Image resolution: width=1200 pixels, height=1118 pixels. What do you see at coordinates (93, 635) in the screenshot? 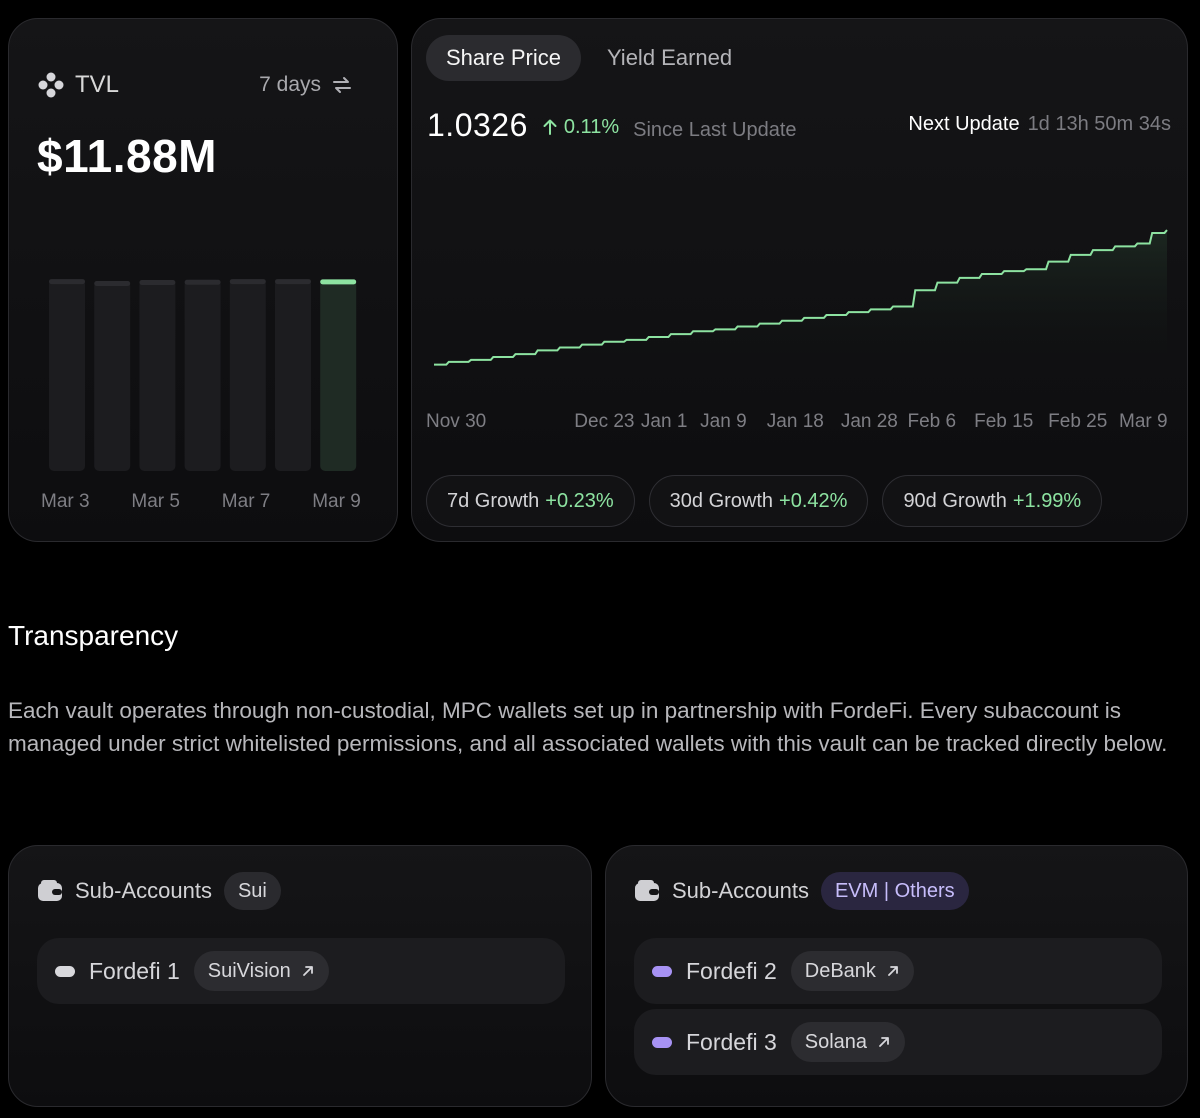
I see `transparency-title: Transparency` at bounding box center [93, 635].